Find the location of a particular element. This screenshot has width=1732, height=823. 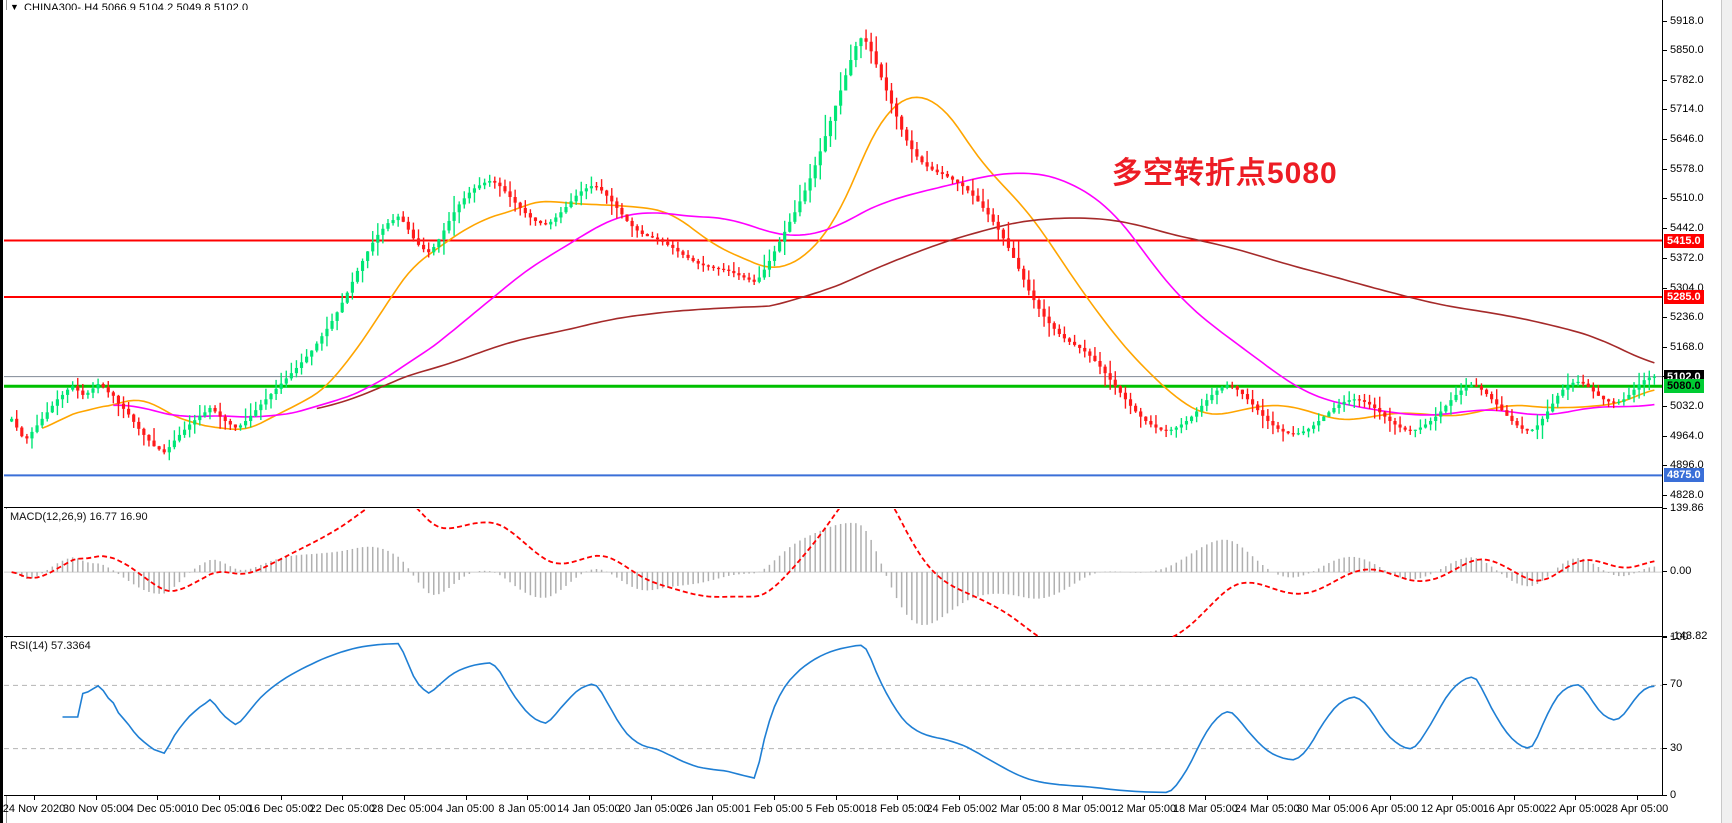

price-label-box: 5080.0 is located at coordinates (1684, 386).